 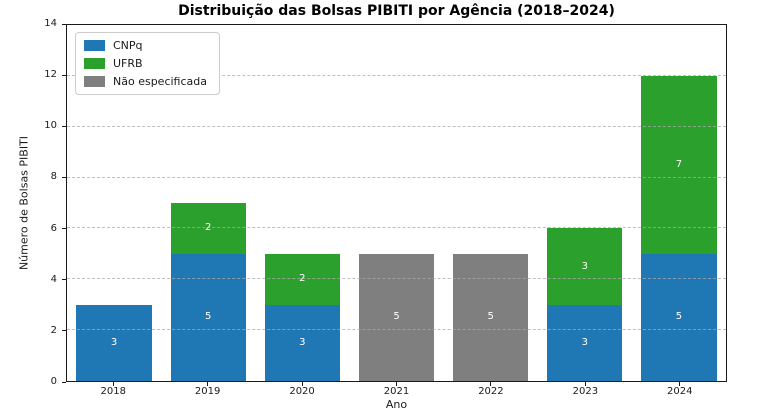 I want to click on x-tick-label-2021: 2021, so click(x=396, y=391).